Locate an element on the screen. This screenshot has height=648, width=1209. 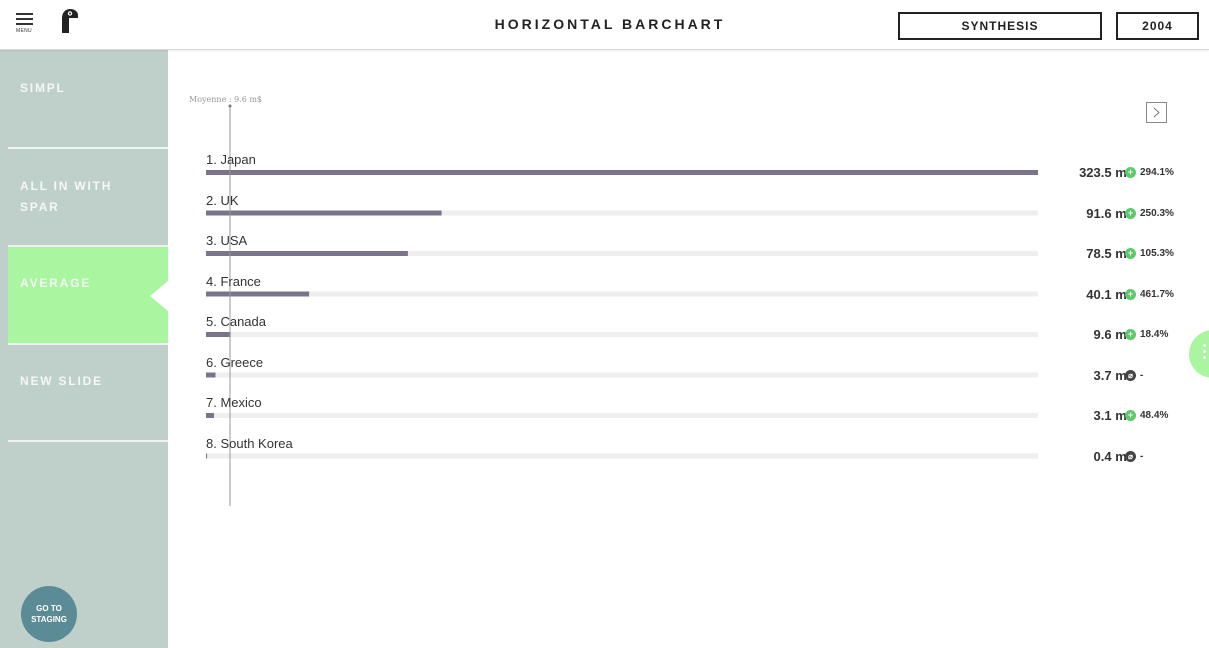
options-handle is located at coordinates (1199, 354).